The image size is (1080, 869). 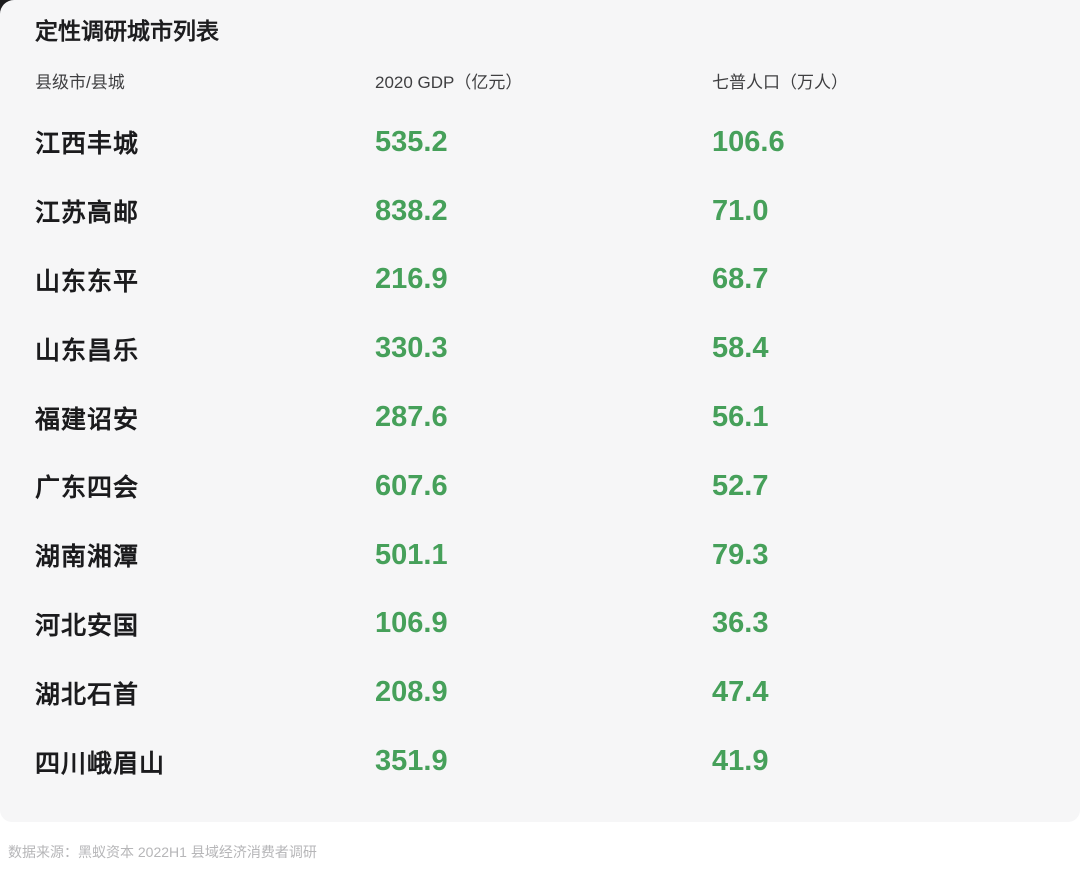 What do you see at coordinates (411, 417) in the screenshot?
I see `gdp-value: 287.6` at bounding box center [411, 417].